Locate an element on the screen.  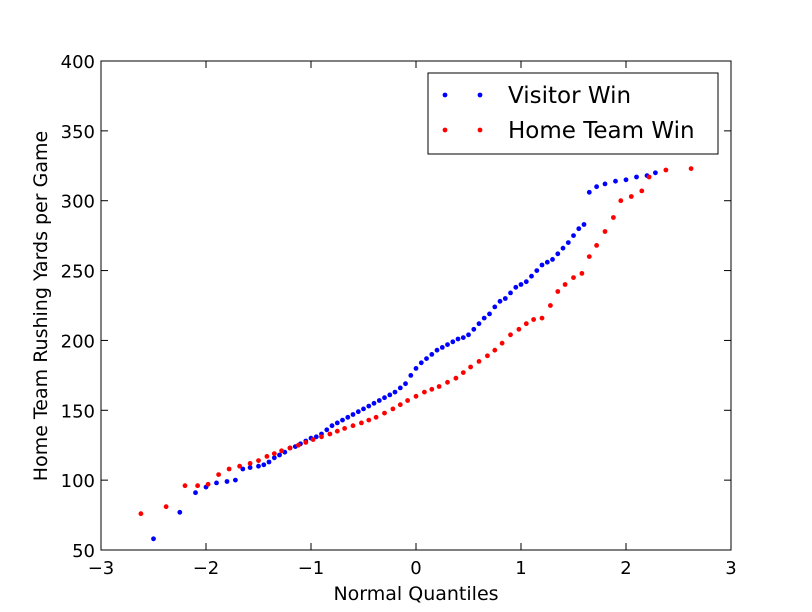
legend-label-home-team-win: Home Team Win is located at coordinates (601, 131).